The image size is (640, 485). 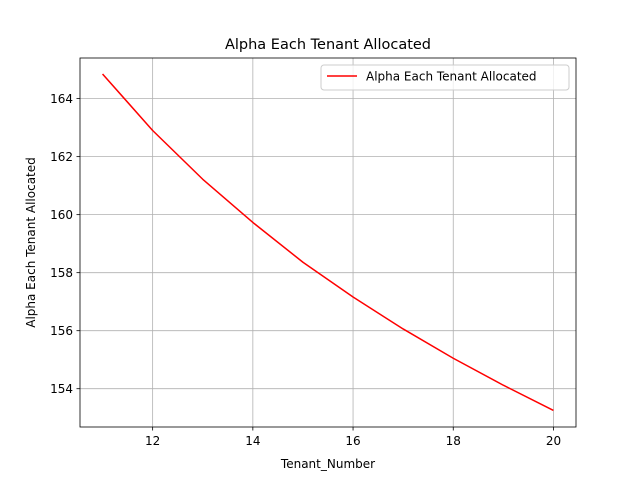 I want to click on x-tick-label: 20, so click(x=553, y=441).